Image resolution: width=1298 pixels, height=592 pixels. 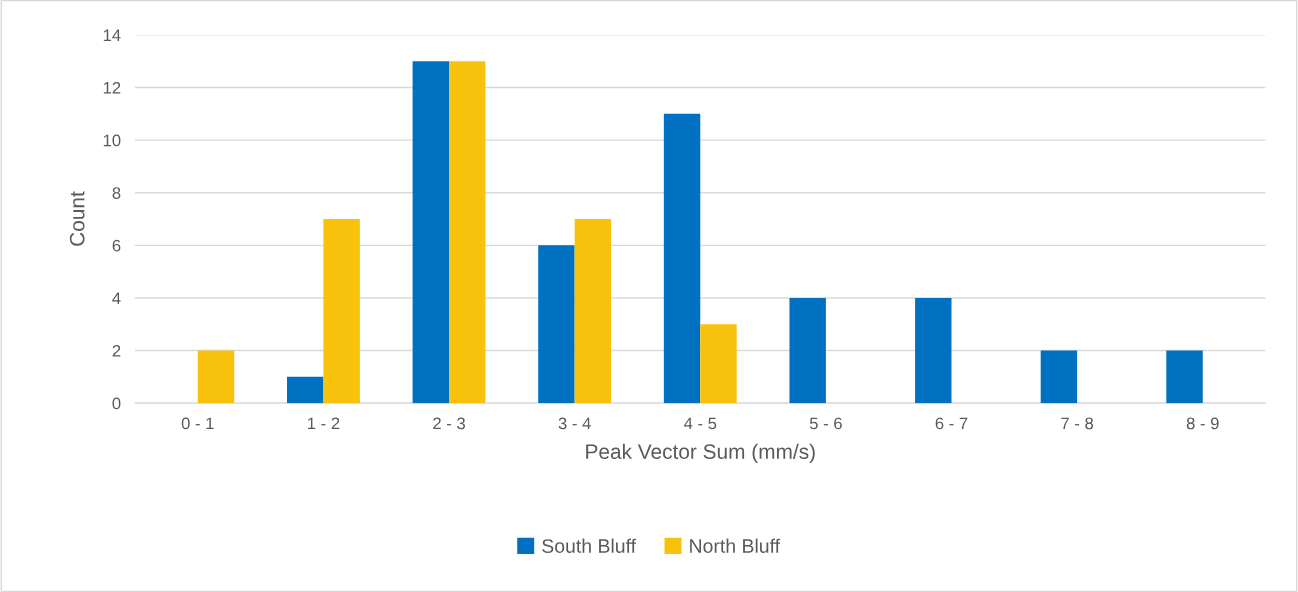 I want to click on x-tick-label: 0 - 1, so click(x=197, y=423).